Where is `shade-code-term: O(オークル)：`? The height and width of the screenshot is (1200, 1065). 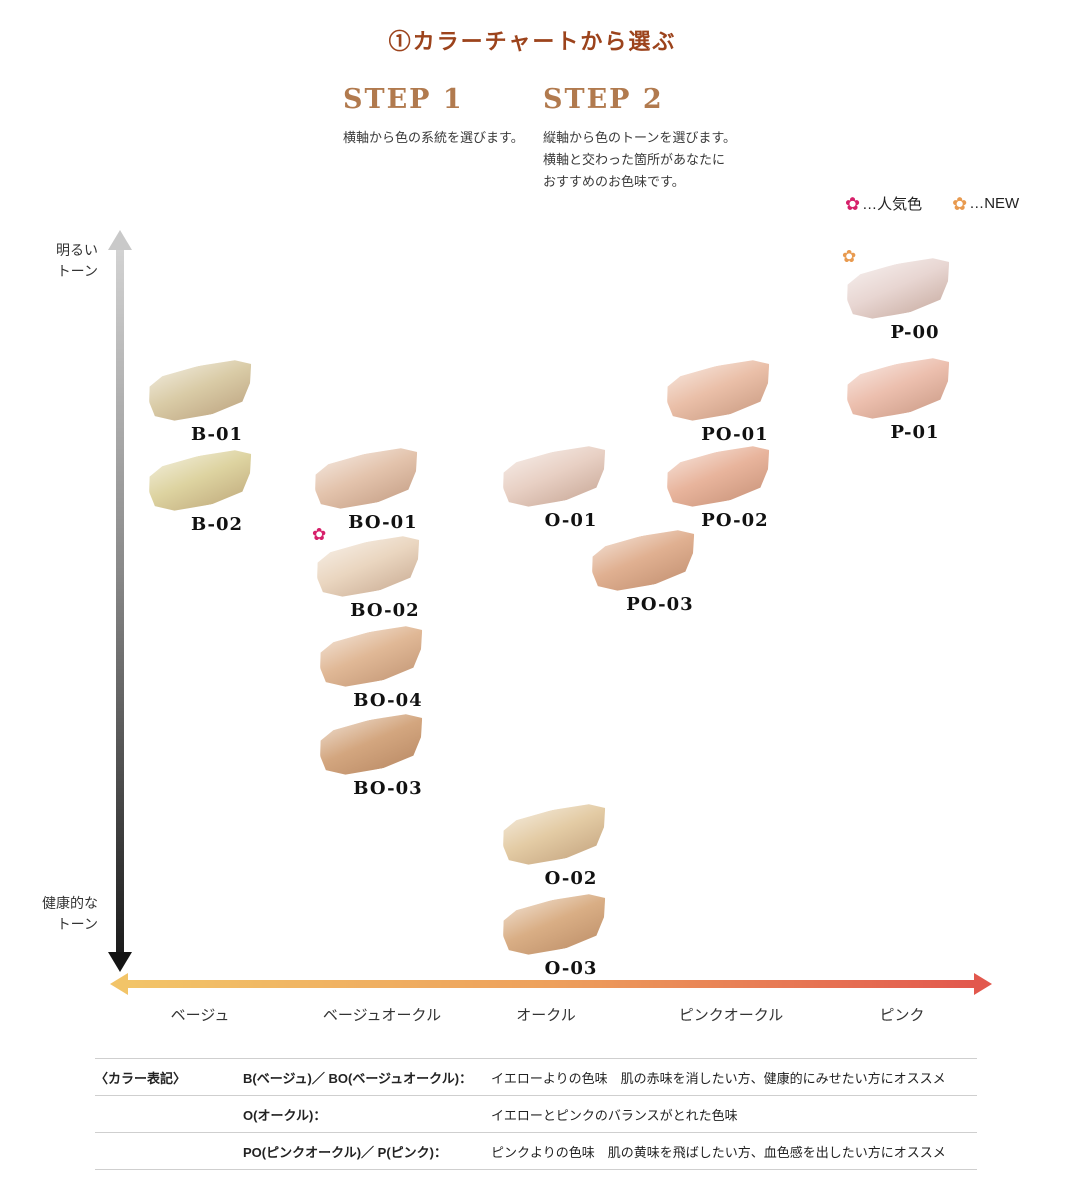
shade-code-term: O(オークル)： is located at coordinates (285, 1115).